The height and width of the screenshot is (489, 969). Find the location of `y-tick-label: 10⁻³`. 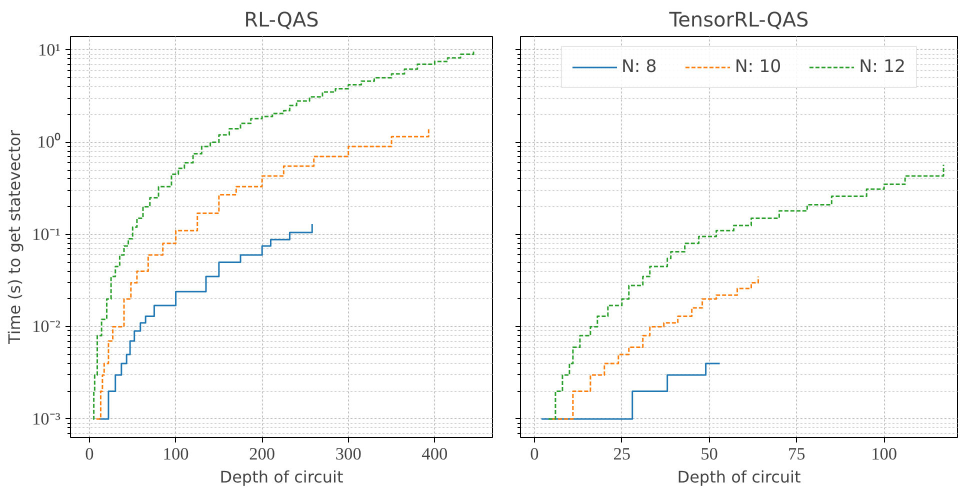

y-tick-label: 10⁻³ is located at coordinates (46, 418).